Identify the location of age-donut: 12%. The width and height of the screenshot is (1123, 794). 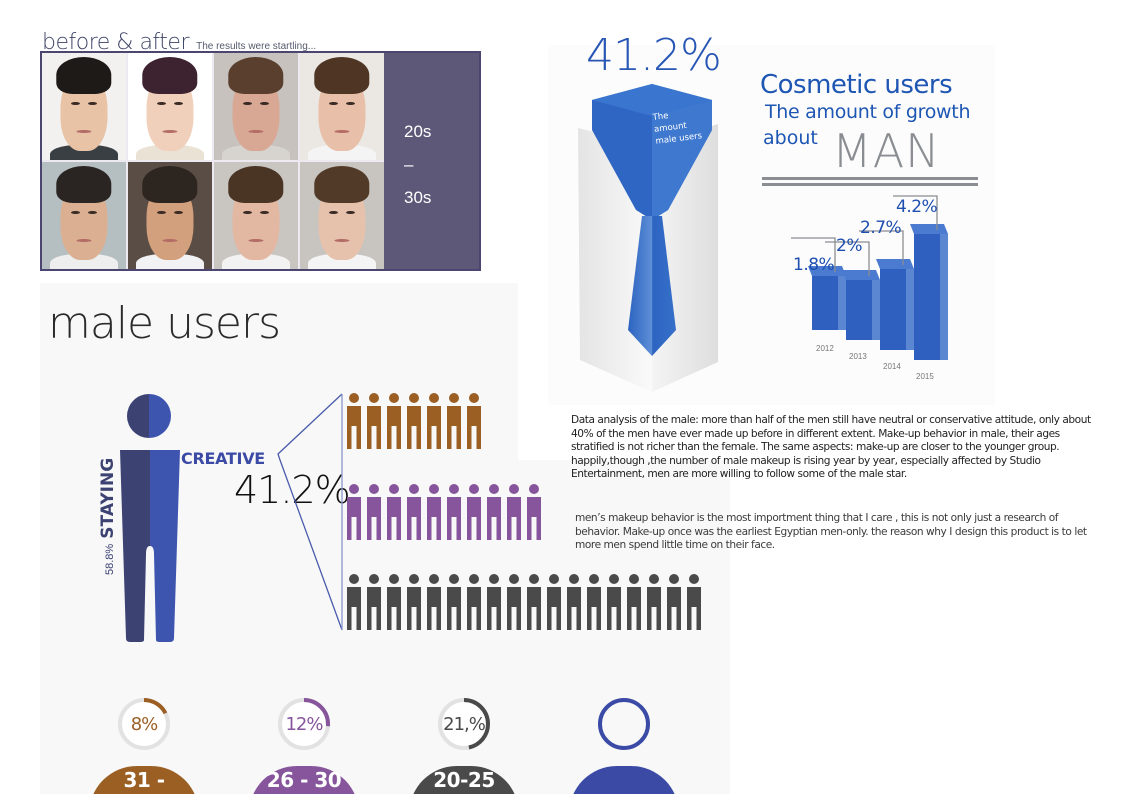
(304, 724).